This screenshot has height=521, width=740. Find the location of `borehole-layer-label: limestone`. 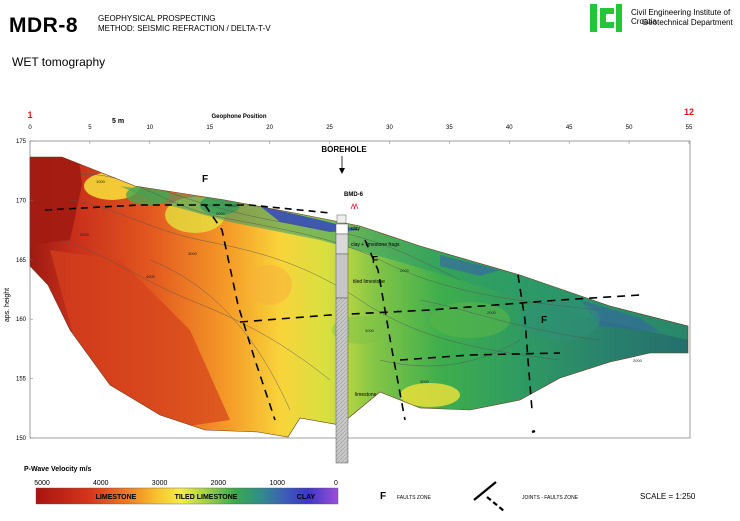

borehole-layer-label: limestone is located at coordinates (366, 395).